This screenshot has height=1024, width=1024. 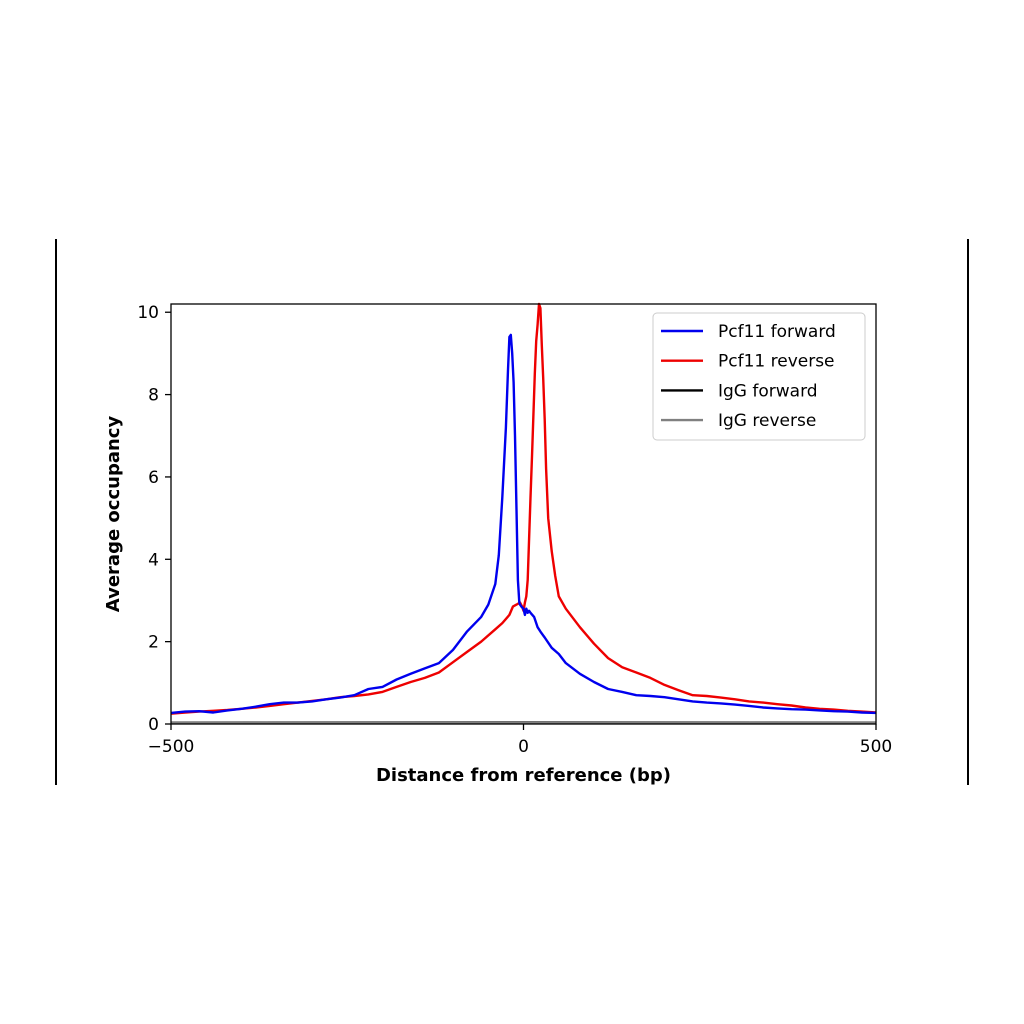 I want to click on y-tick-label: 4, so click(x=153, y=560).